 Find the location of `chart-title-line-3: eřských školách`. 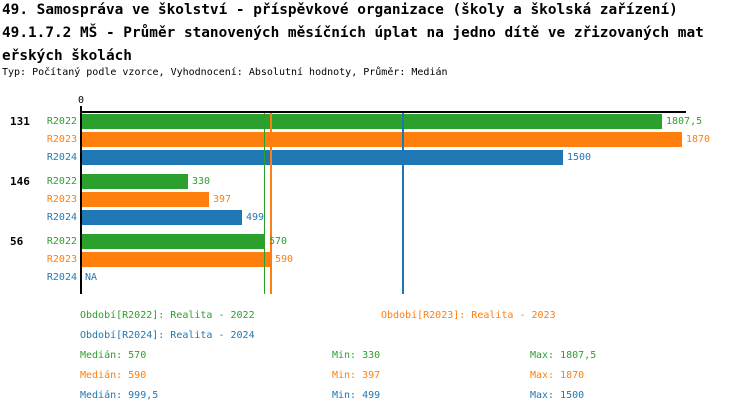

chart-title-line-3: eřských školách is located at coordinates (67, 56).